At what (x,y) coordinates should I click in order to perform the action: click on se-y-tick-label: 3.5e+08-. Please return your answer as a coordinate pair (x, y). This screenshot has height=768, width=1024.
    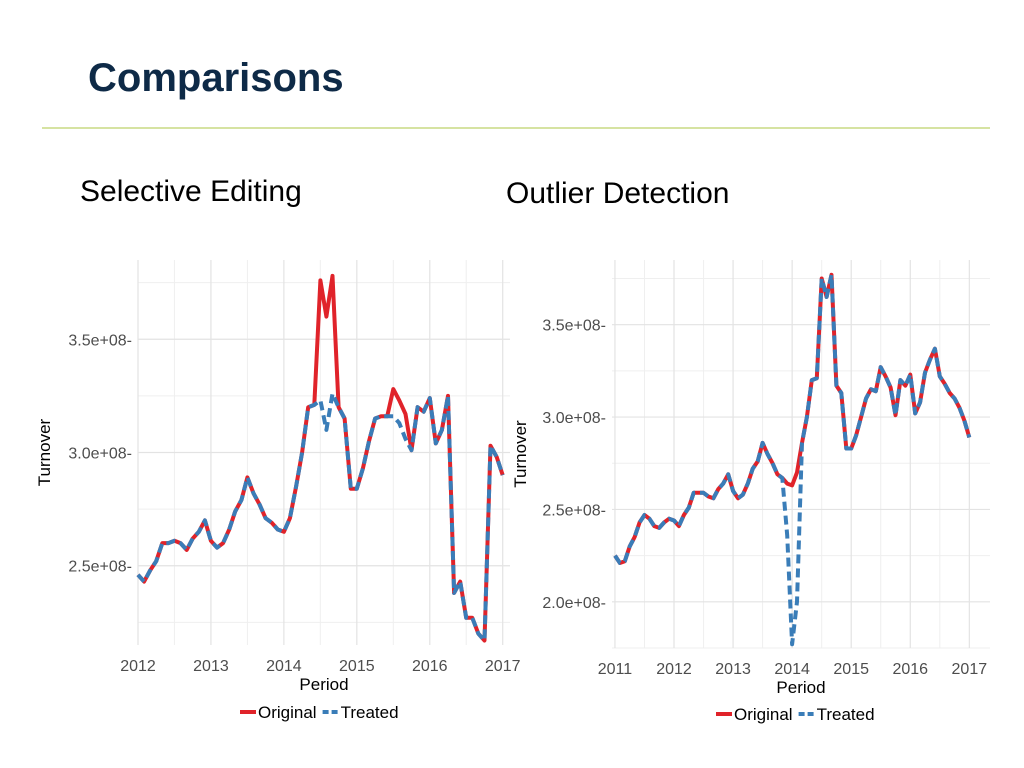
    Looking at the image, I should click on (100, 340).